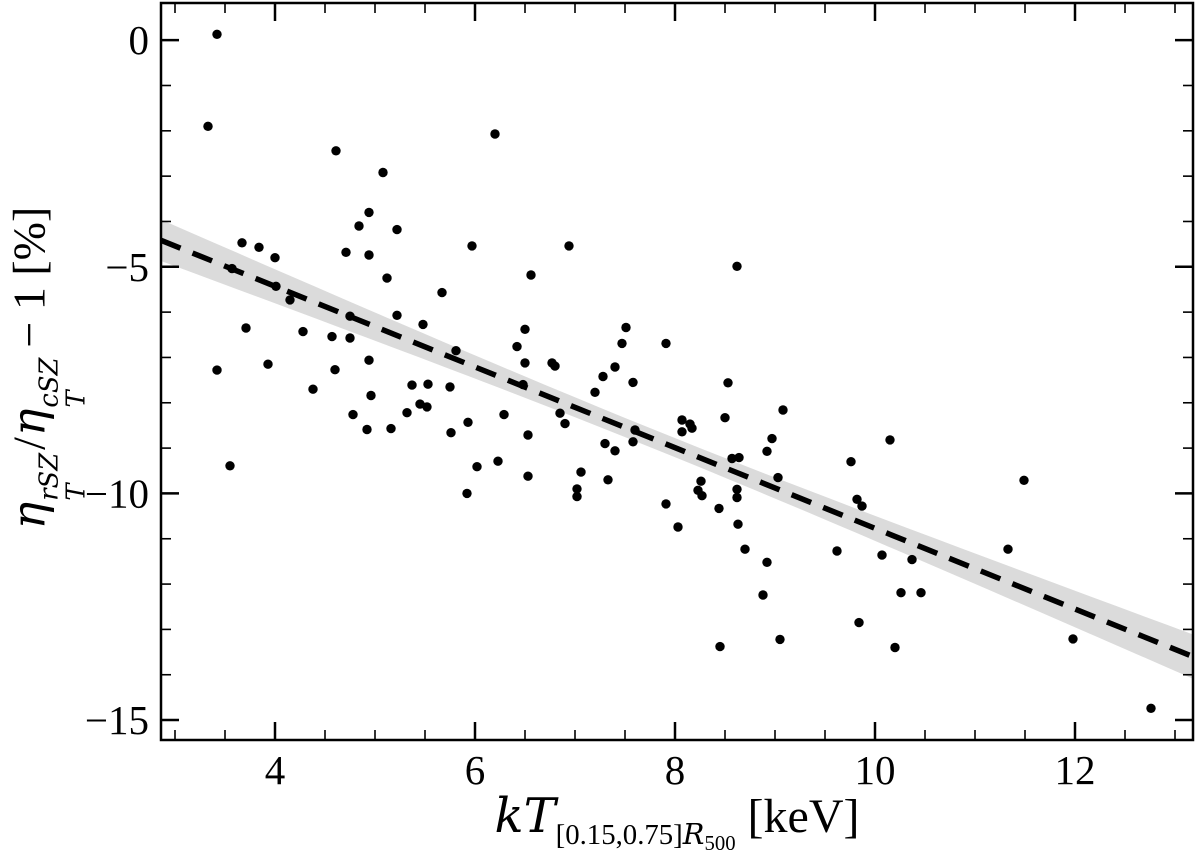  I want to click on y-tick-label: −10, so click(117, 493).